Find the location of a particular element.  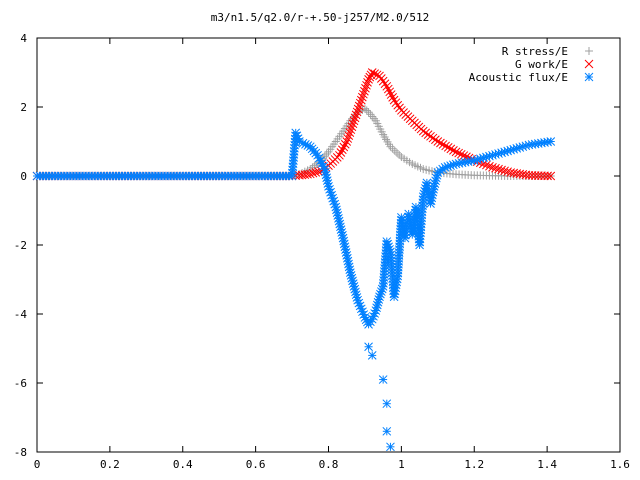

y-tick-label: -4 is located at coordinates (21, 314).